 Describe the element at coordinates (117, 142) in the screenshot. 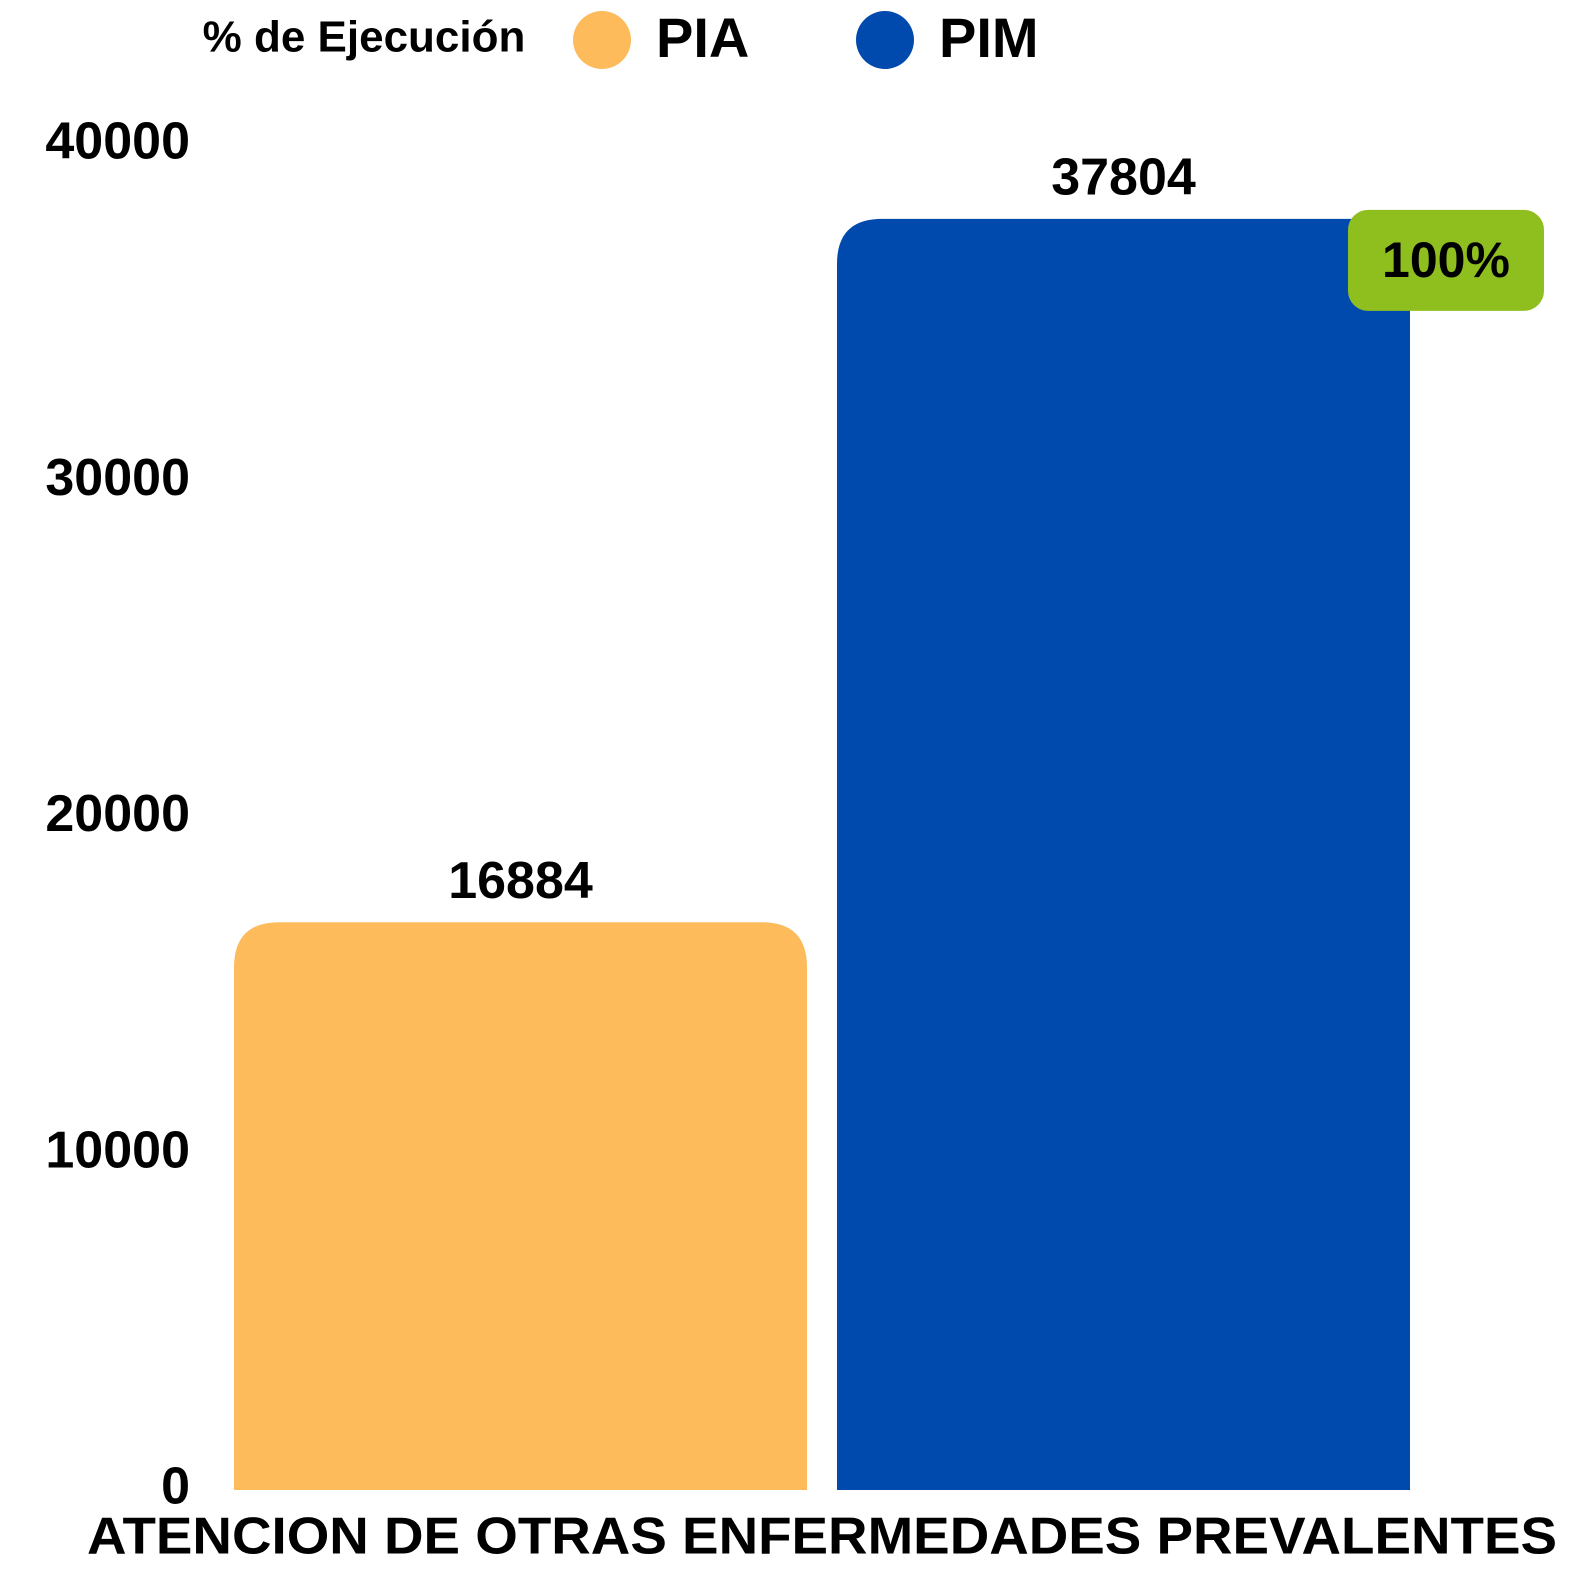

I see `y-tick-label: 40000` at that location.